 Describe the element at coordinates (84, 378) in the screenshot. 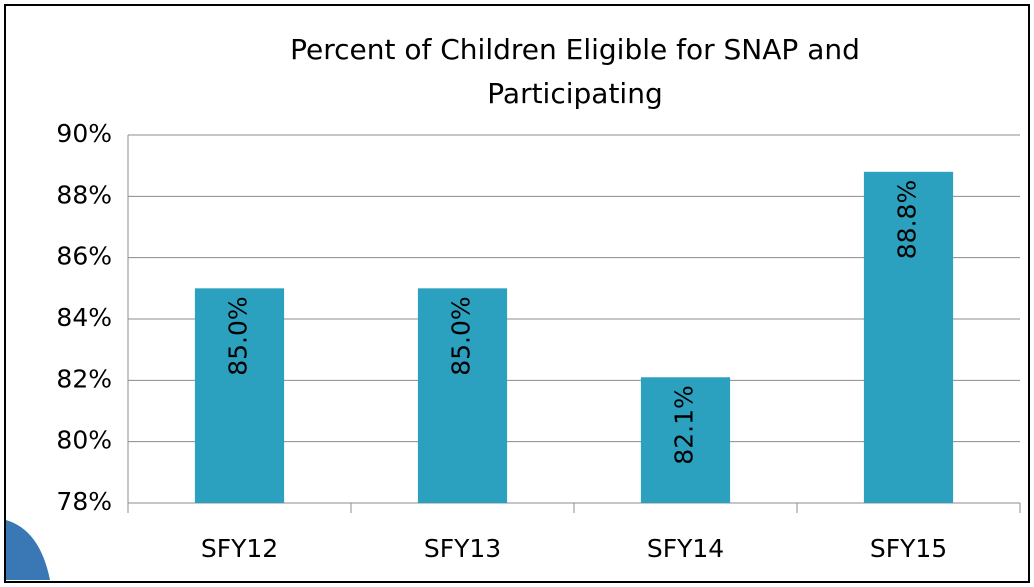

I see `y-tick-label: 82%` at that location.